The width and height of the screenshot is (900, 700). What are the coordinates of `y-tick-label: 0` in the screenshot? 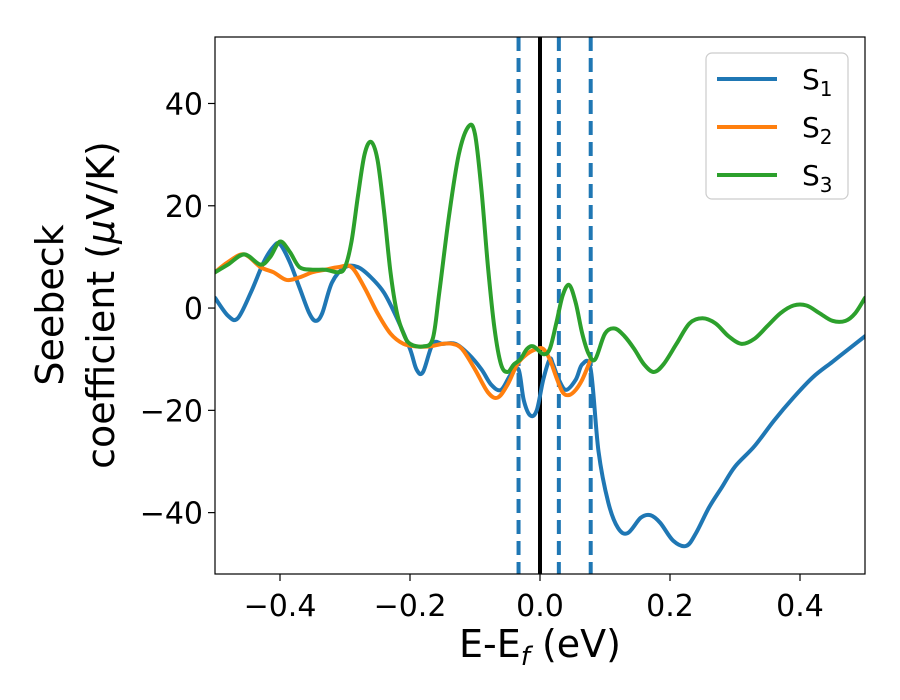 It's located at (193, 309).